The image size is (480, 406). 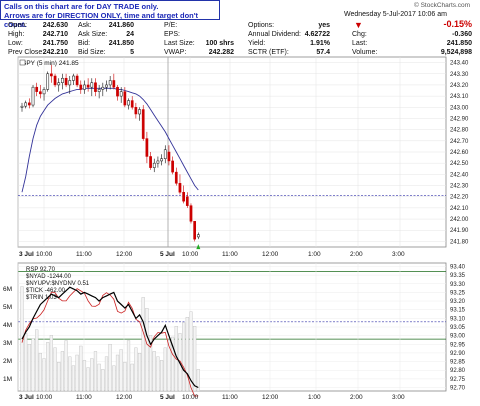 I want to click on price-y-tick-label: 243.00, so click(x=459, y=108).